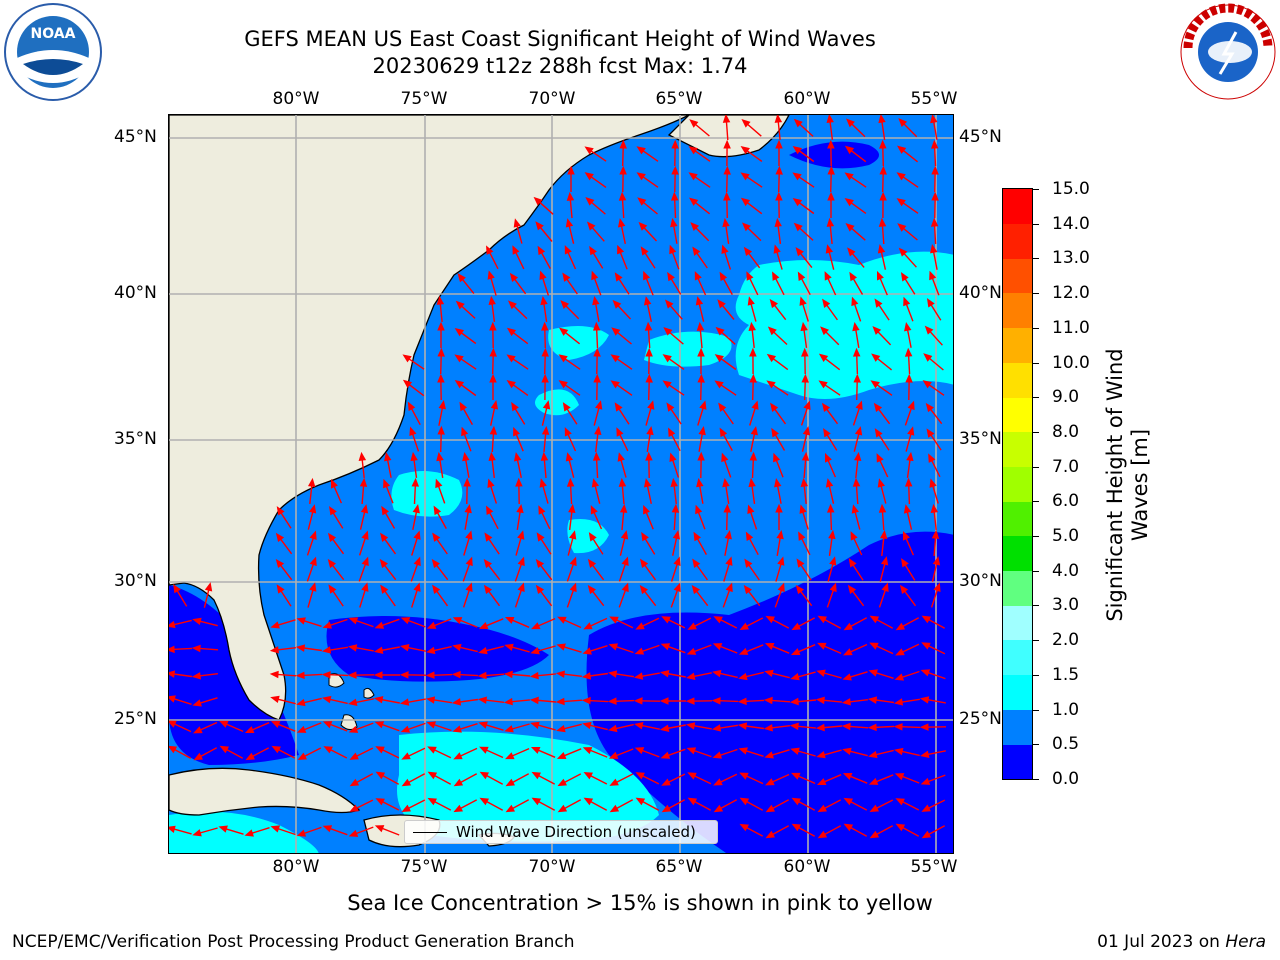 This screenshot has height=960, width=1280. Describe the element at coordinates (1066, 605) in the screenshot. I see `colorbar-tick-label: 3.0` at that location.